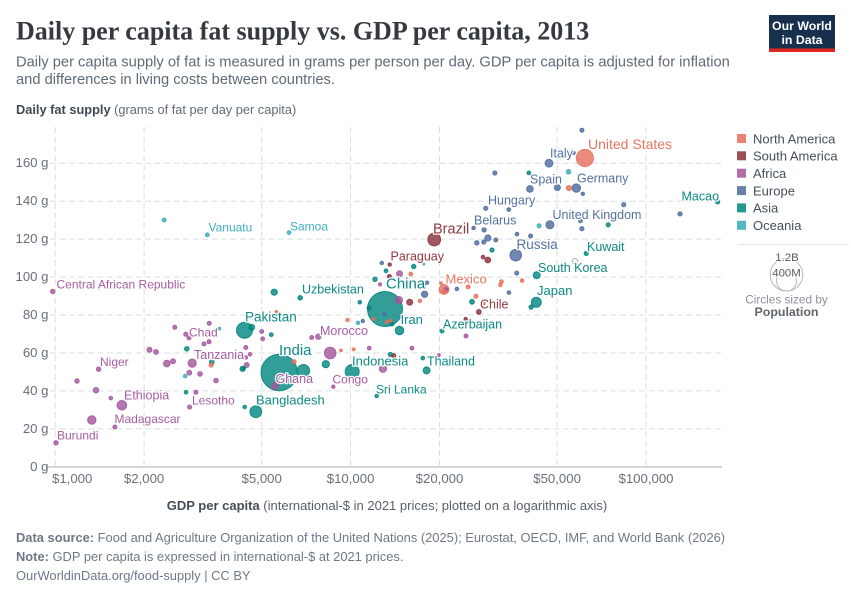 The width and height of the screenshot is (850, 600). What do you see at coordinates (494, 305) in the screenshot?
I see `svg-text: Chile` at bounding box center [494, 305].